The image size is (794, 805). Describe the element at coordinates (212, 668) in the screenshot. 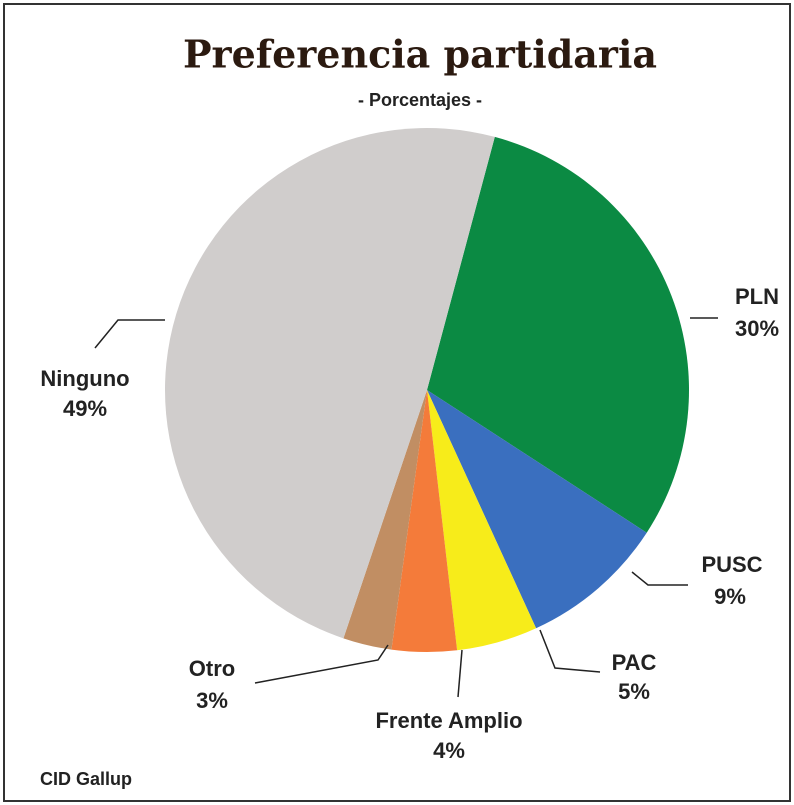

I see `slice-label: Otro` at that location.